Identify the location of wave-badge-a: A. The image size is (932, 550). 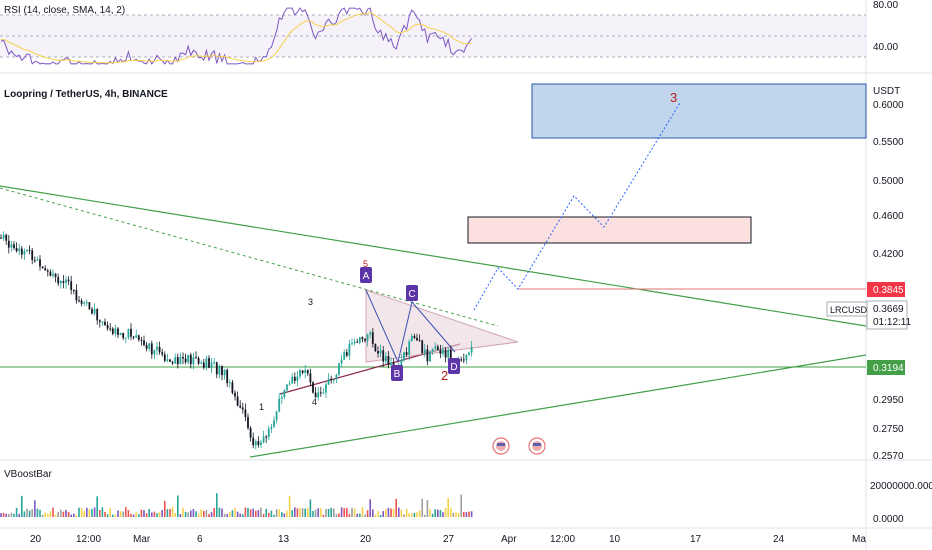
(366, 275).